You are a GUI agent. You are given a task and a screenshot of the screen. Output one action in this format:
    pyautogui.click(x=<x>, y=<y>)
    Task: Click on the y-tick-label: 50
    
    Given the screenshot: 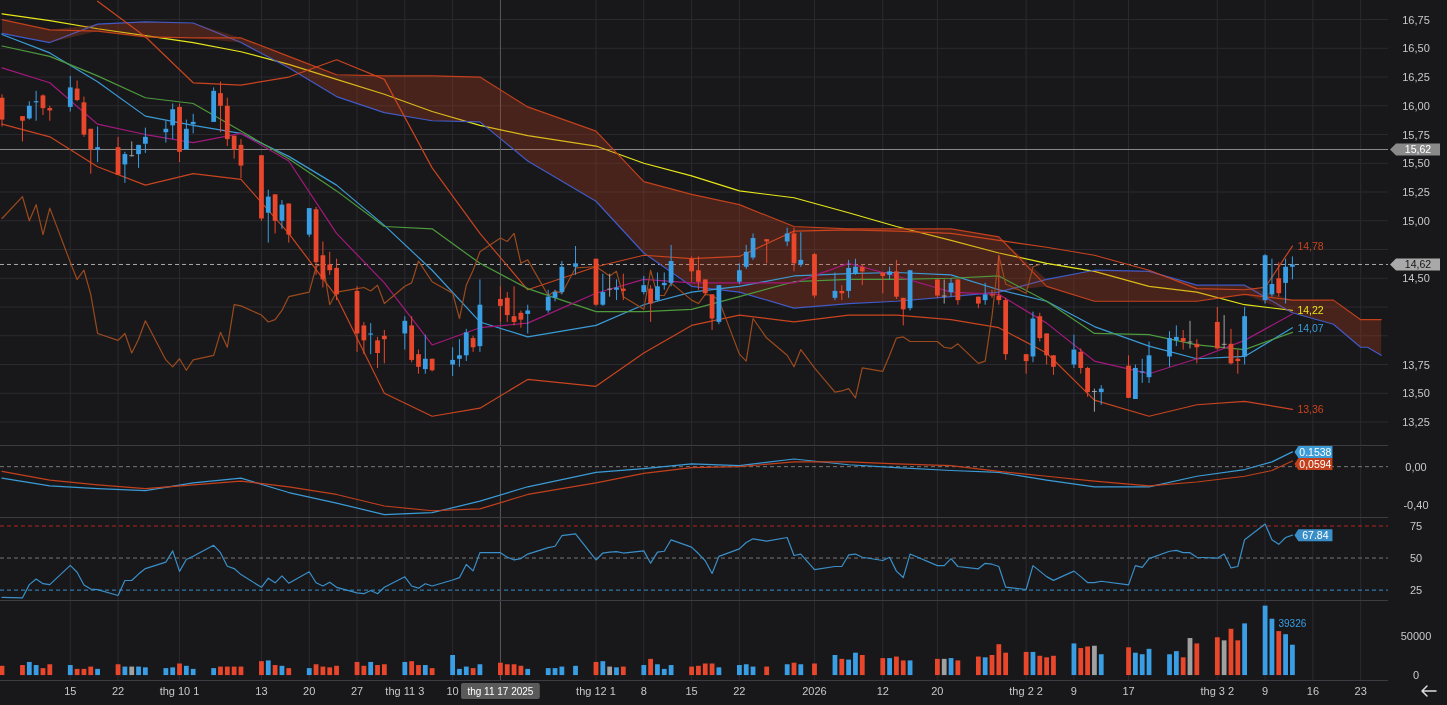 What is the action you would take?
    pyautogui.click(x=1416, y=558)
    